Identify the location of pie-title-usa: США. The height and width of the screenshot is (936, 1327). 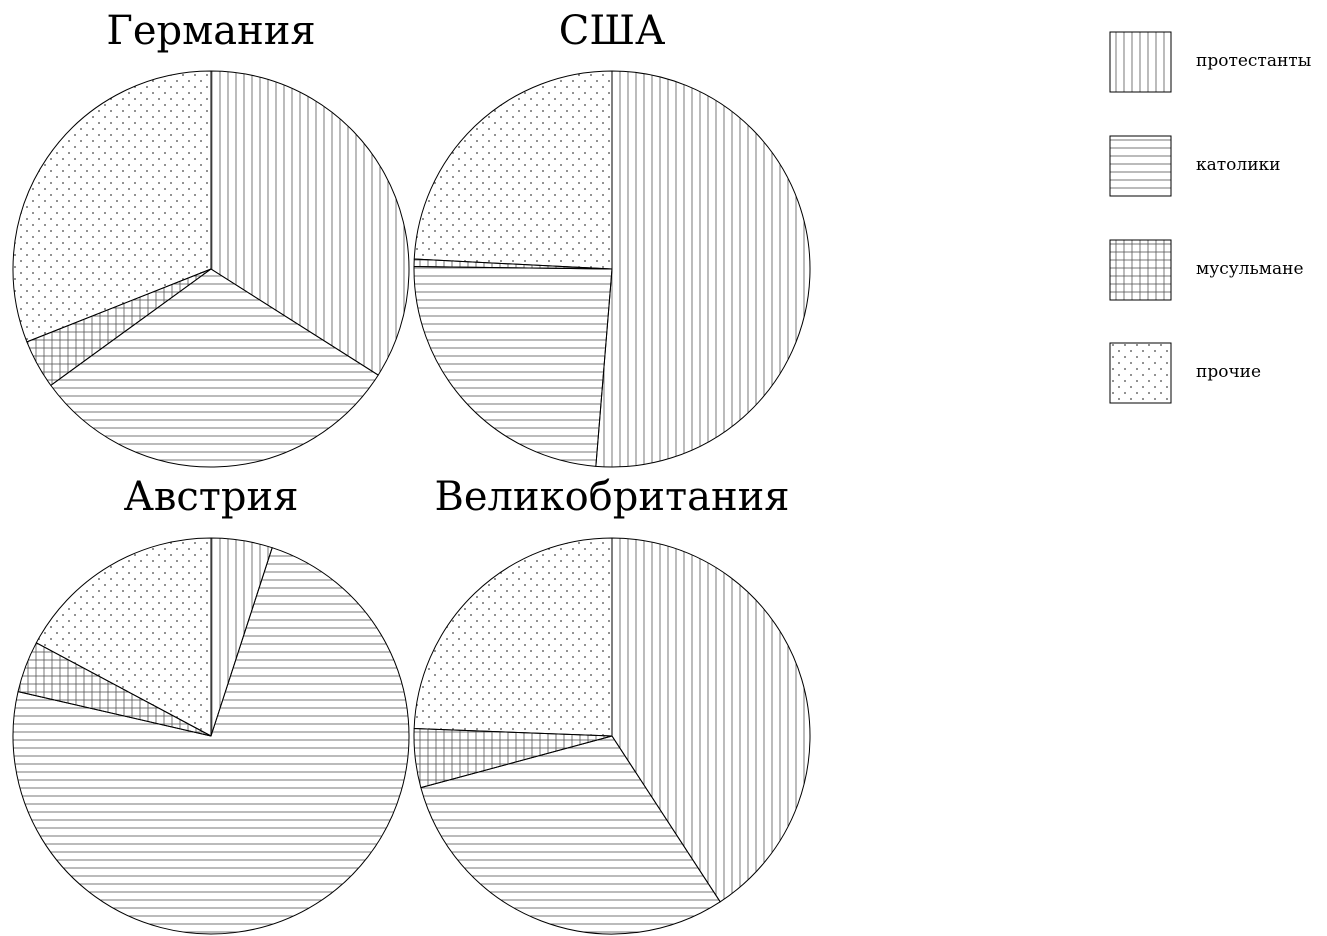
(612, 31).